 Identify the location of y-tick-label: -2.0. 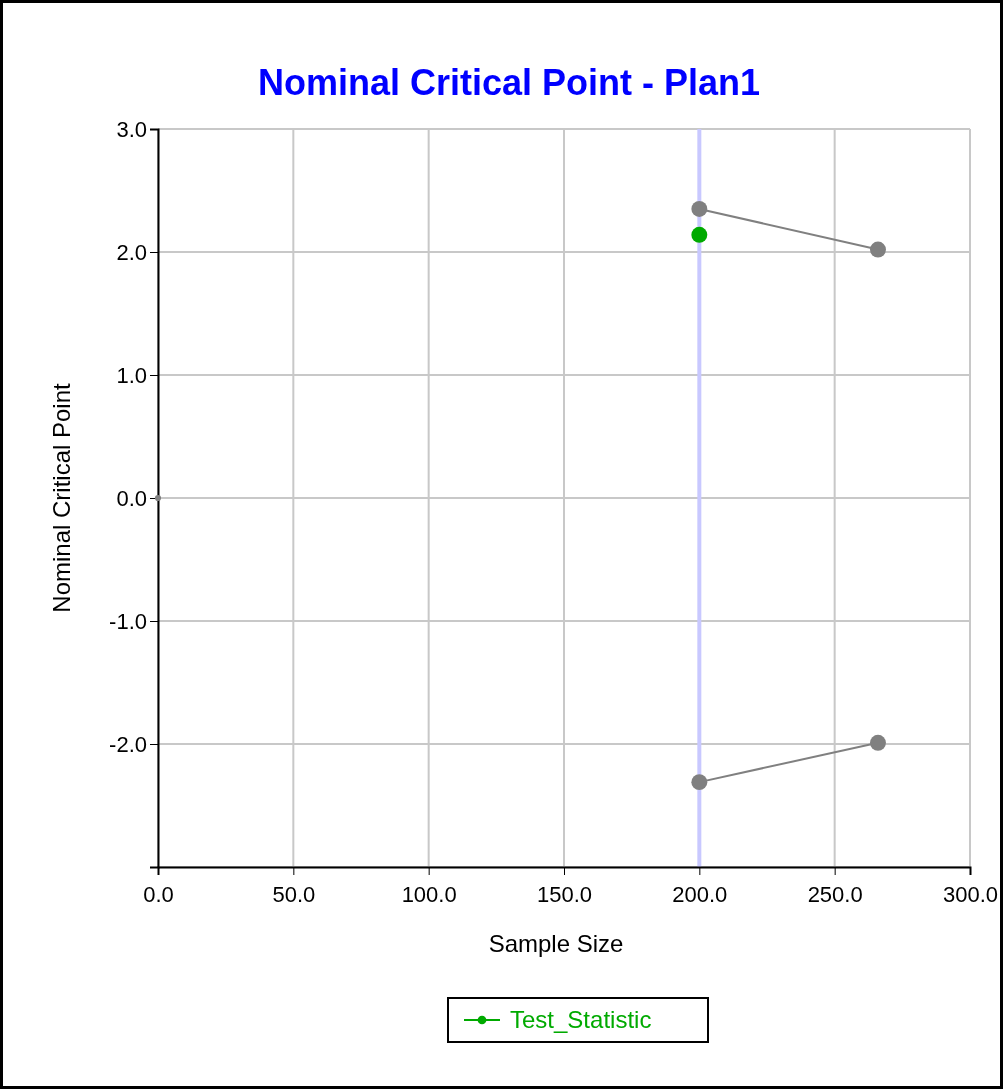
(128, 744).